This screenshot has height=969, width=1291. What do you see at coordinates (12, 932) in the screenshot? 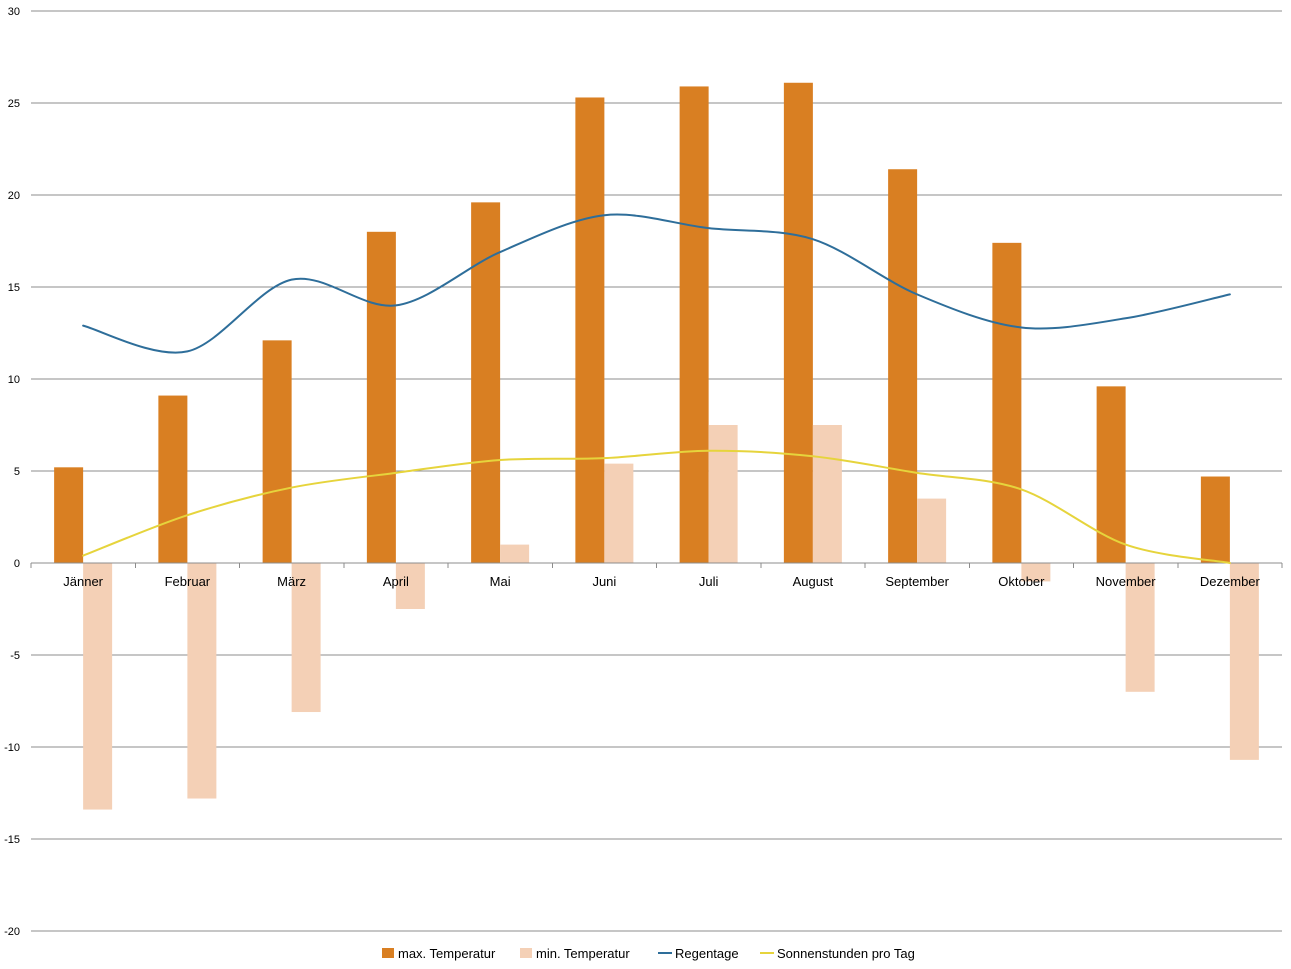
I see `y-tick-label: -20` at bounding box center [12, 932].